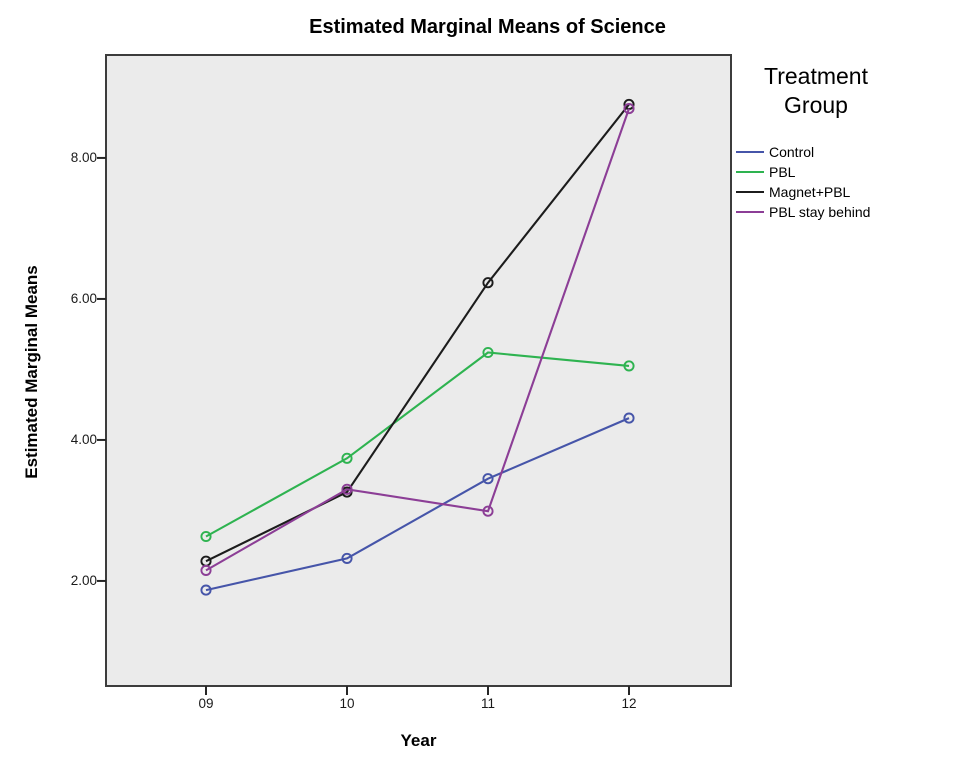 The image size is (975, 780). I want to click on legend-title: Treatment Group, so click(816, 90).